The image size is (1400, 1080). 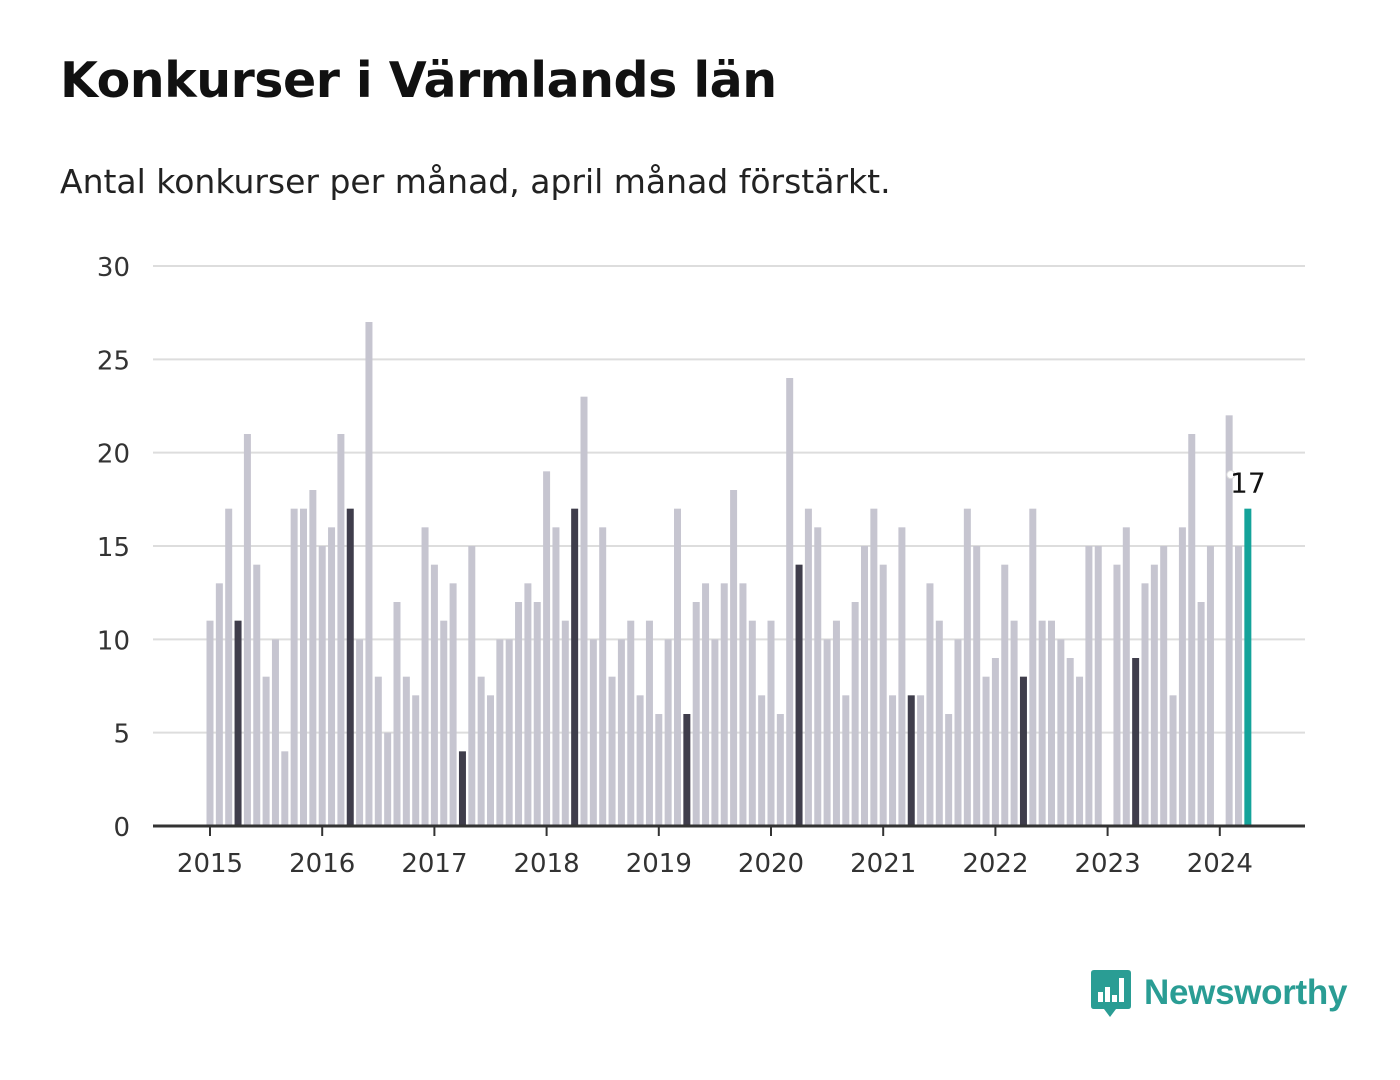 I want to click on y-tick-label: 25, so click(x=113, y=361).